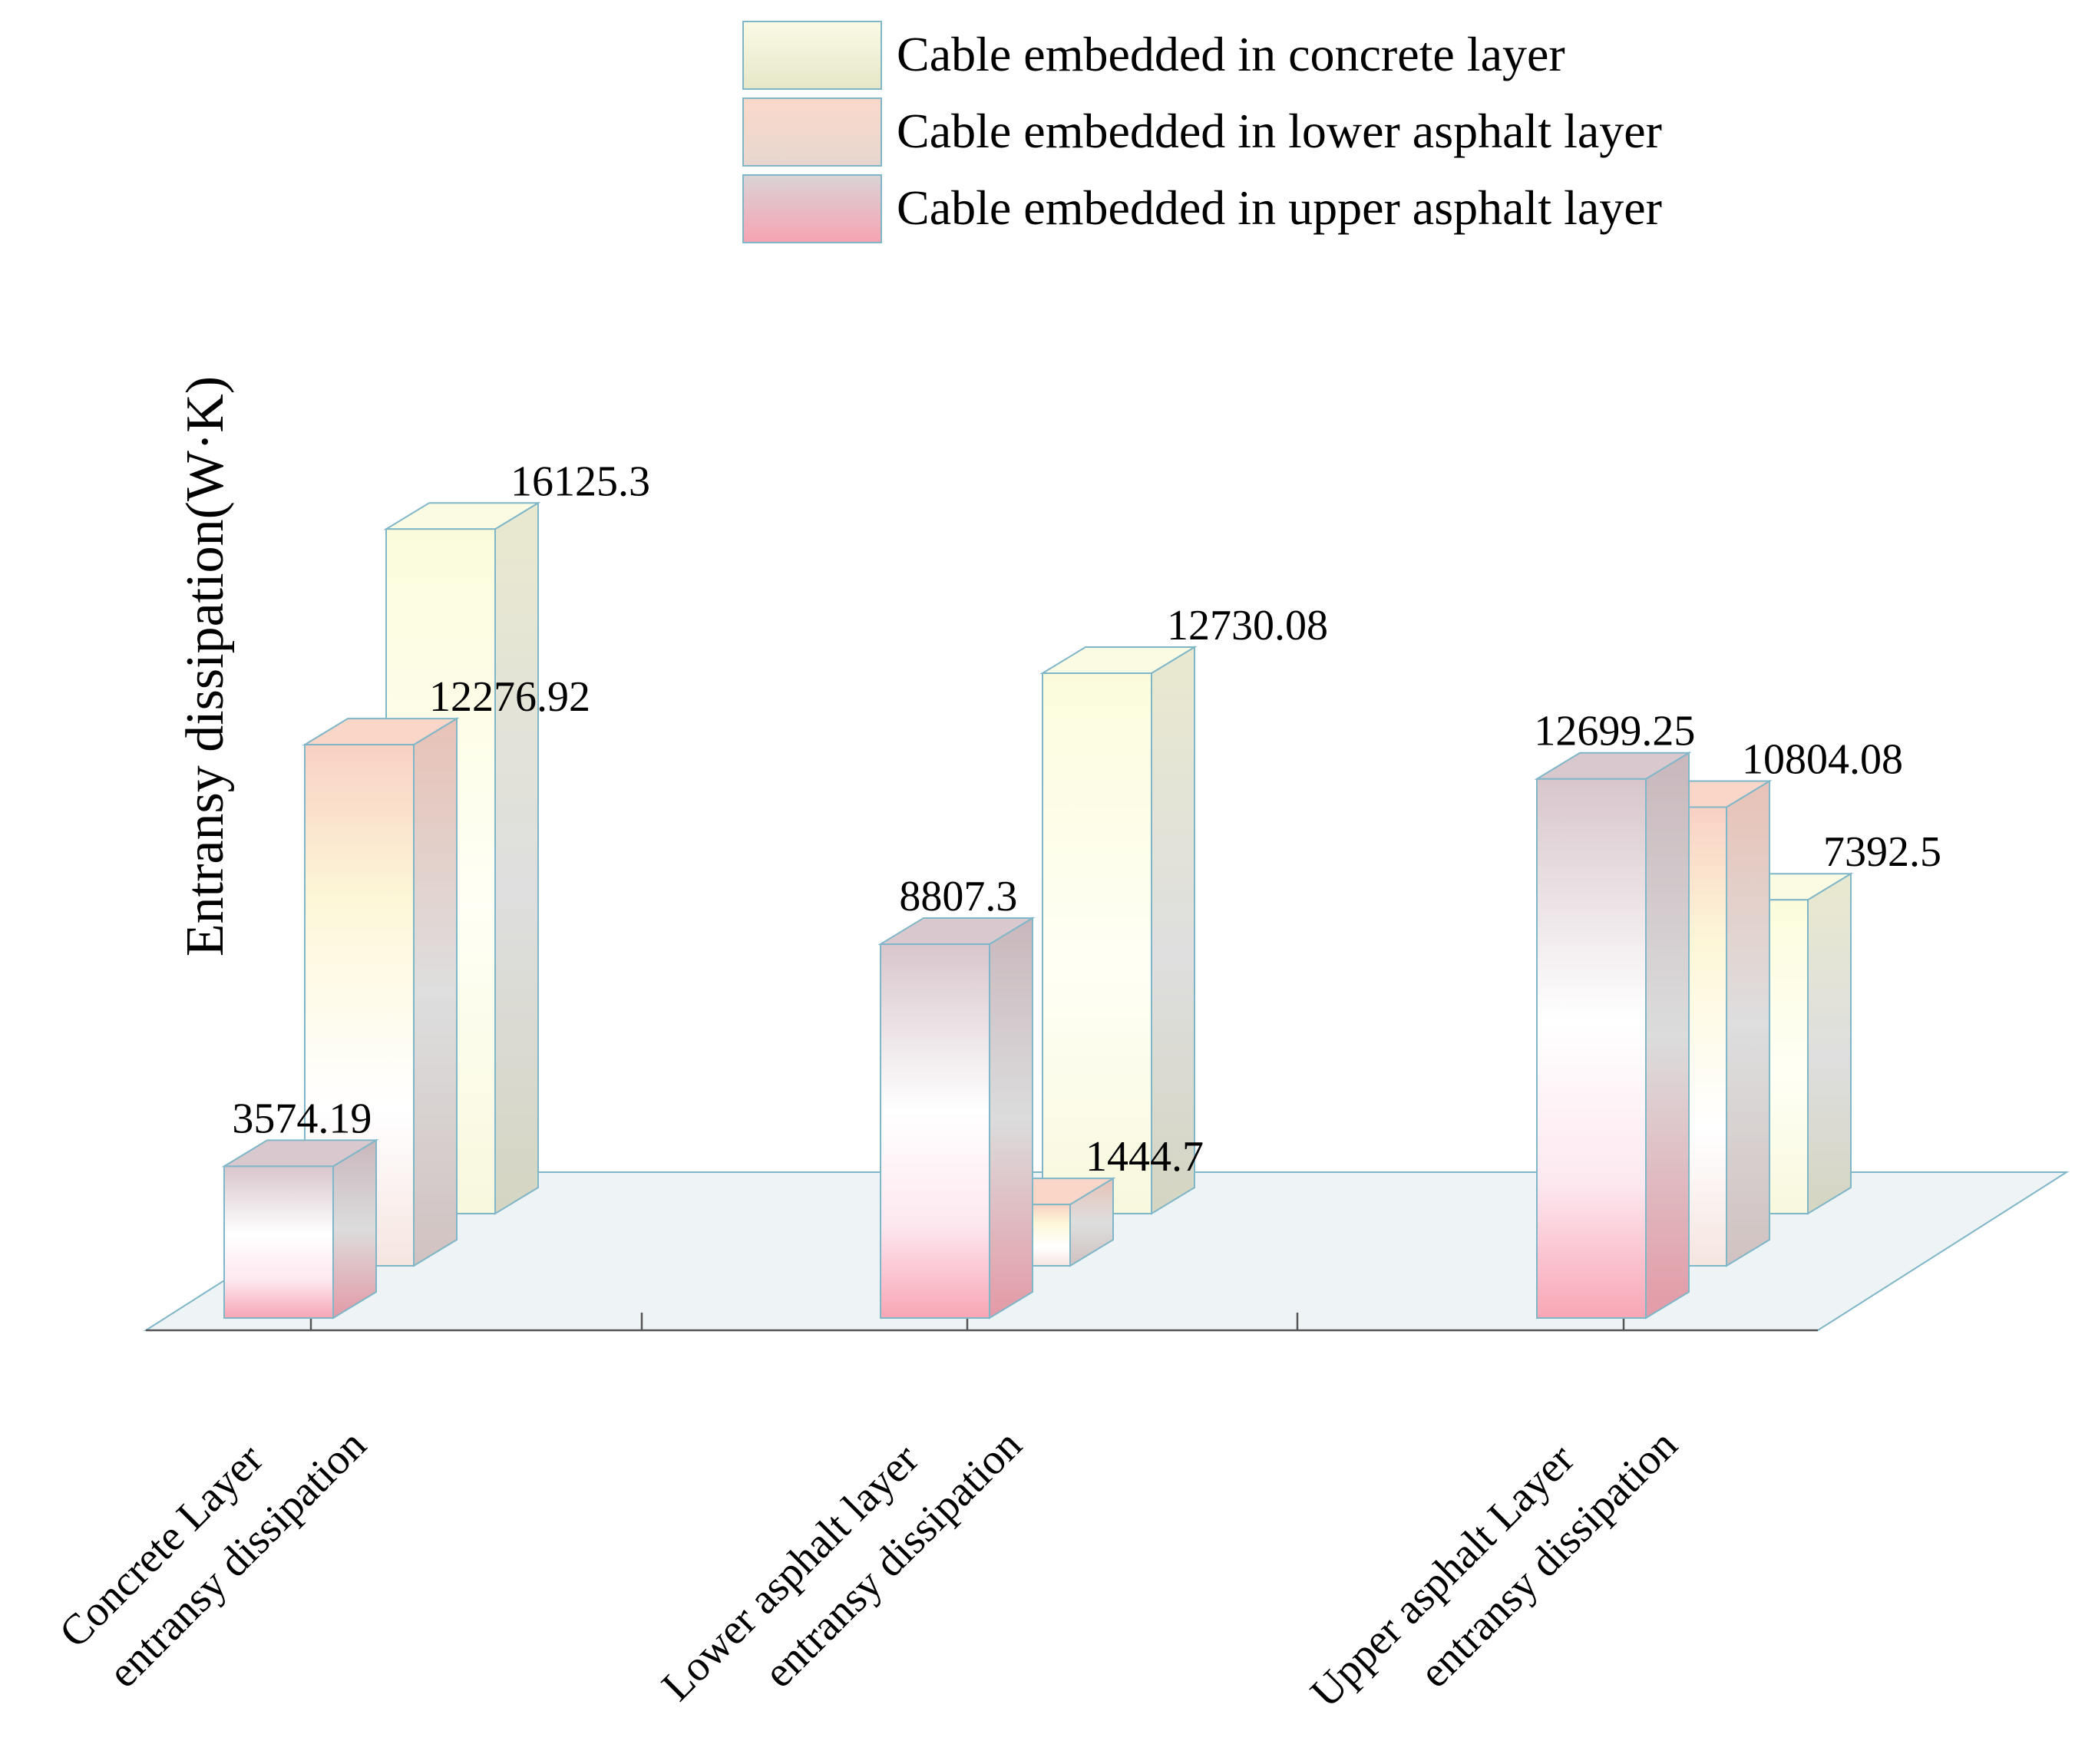 The width and height of the screenshot is (2085, 1764). I want to click on legend-swatch-upper, so click(812, 208).